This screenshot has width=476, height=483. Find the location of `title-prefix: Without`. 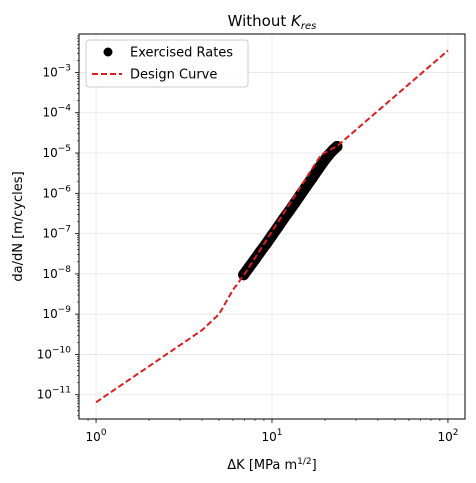

title-prefix: Without is located at coordinates (259, 21).